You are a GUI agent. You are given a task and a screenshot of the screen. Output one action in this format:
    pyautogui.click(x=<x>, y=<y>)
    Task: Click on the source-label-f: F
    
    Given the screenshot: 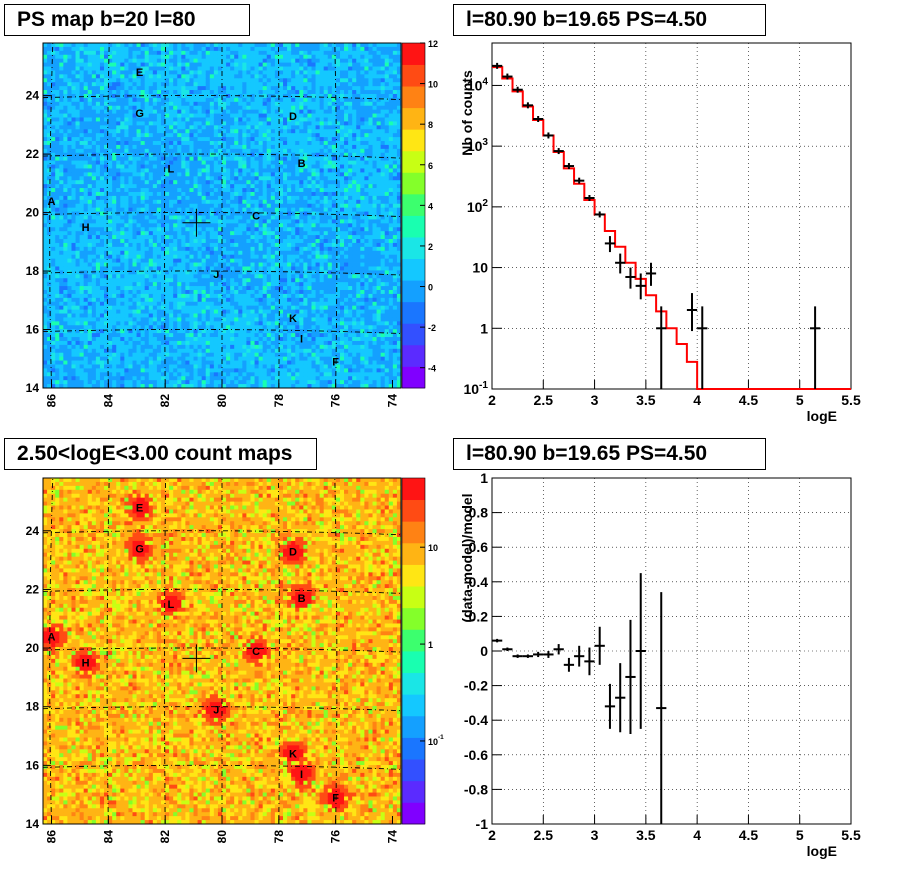 What is the action you would take?
    pyautogui.click(x=335, y=363)
    